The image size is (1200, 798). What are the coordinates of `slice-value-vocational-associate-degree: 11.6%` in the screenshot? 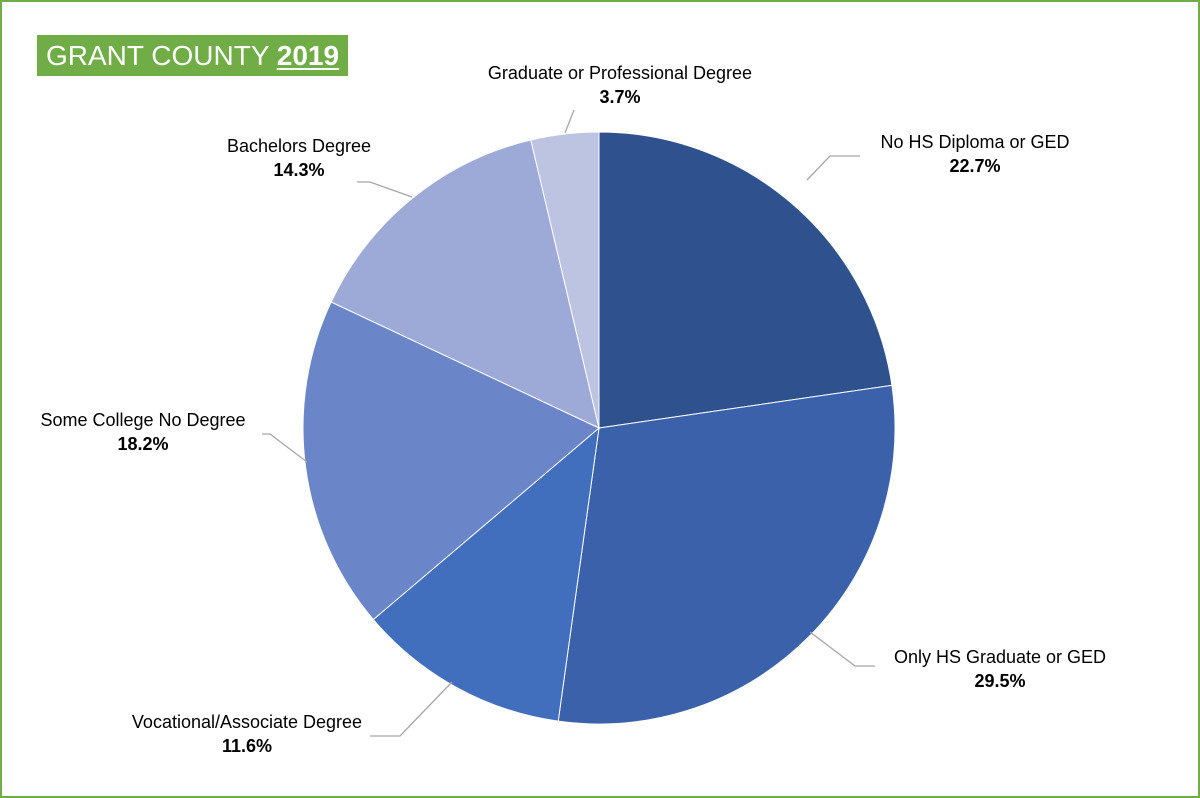 It's located at (247, 746).